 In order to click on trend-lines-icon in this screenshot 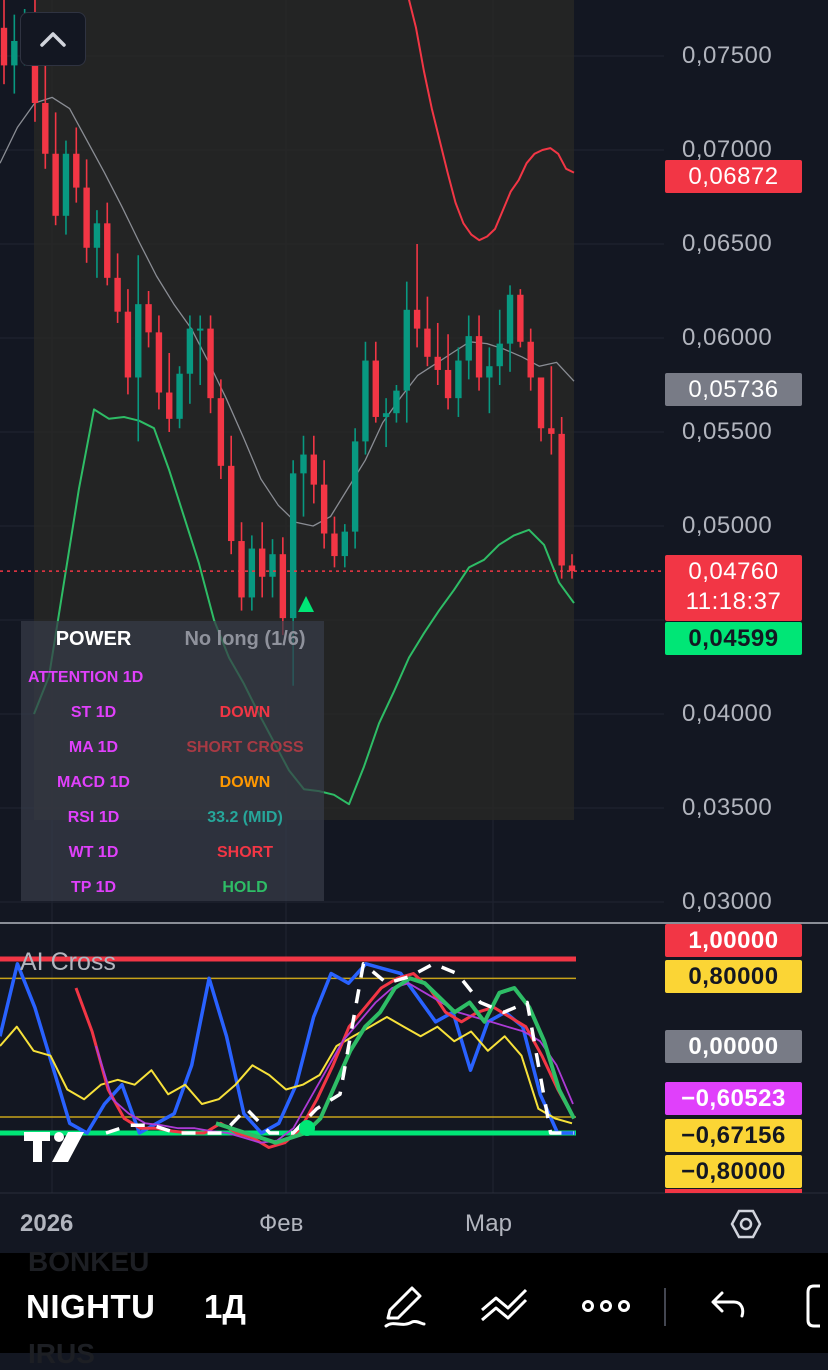, I will do `click(504, 1305)`.